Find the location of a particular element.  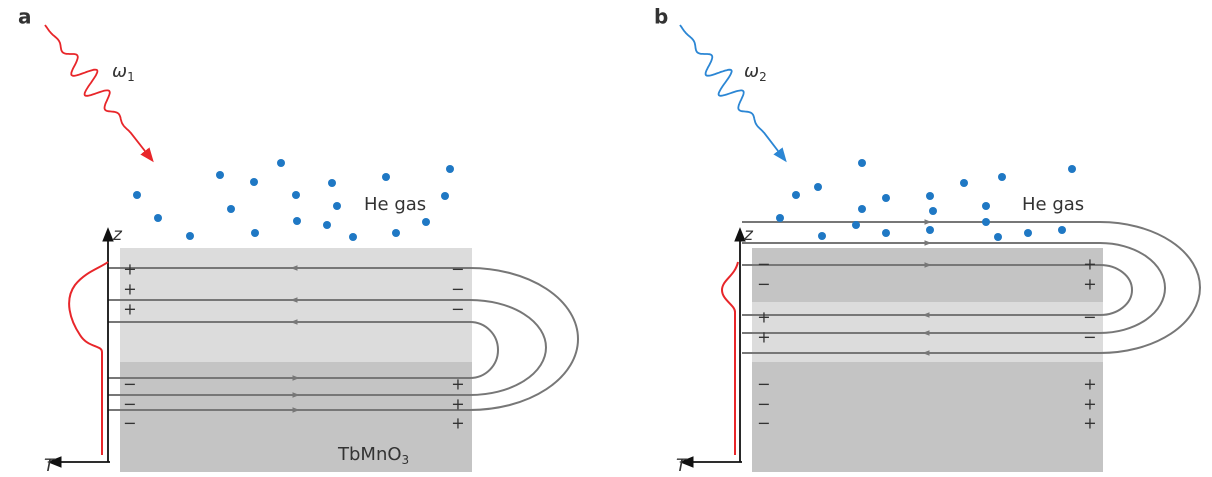

frequency-label: ω1 is located at coordinates (123, 72).